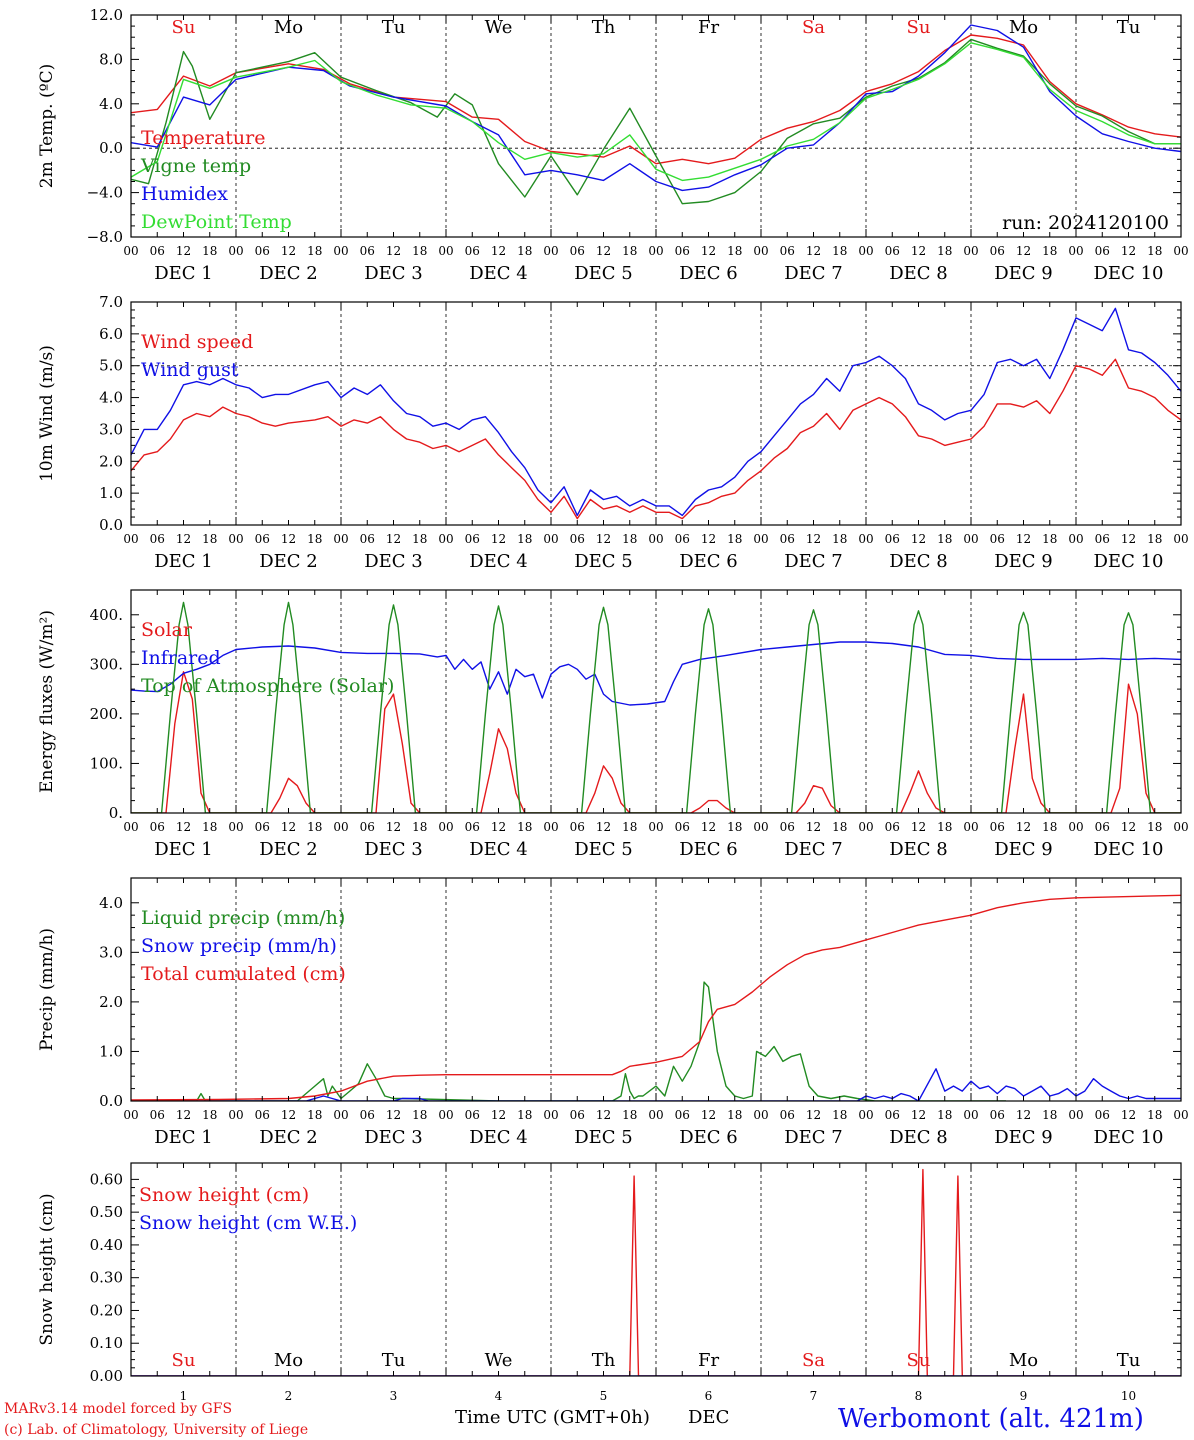 The height and width of the screenshot is (1440, 1194). I want to click on plot-frame, so click(656, 413).